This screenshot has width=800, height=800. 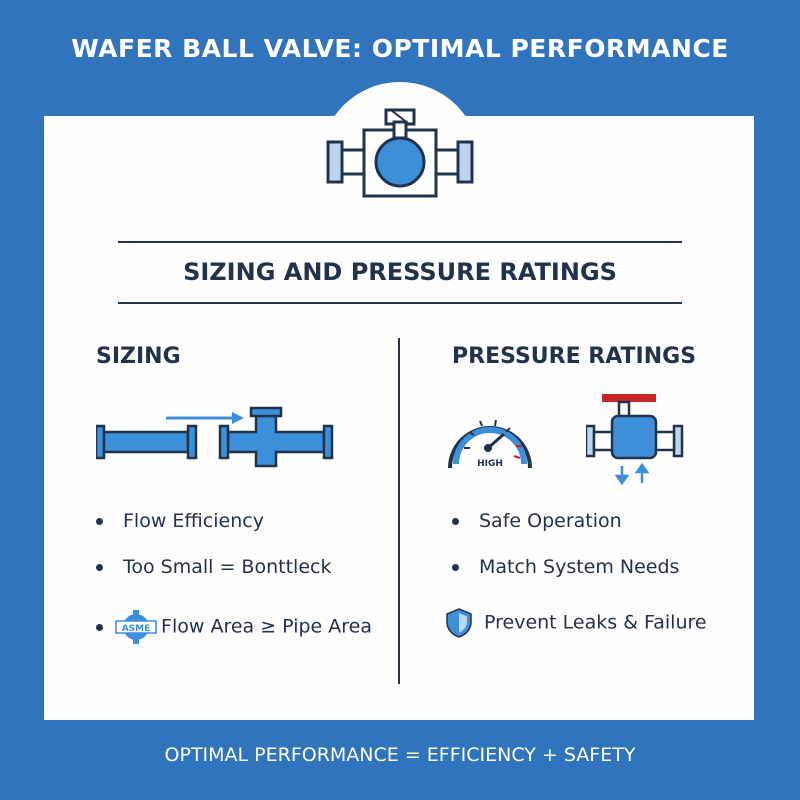 I want to click on list-item-label: Too Small = Bonttleck, so click(x=227, y=567).